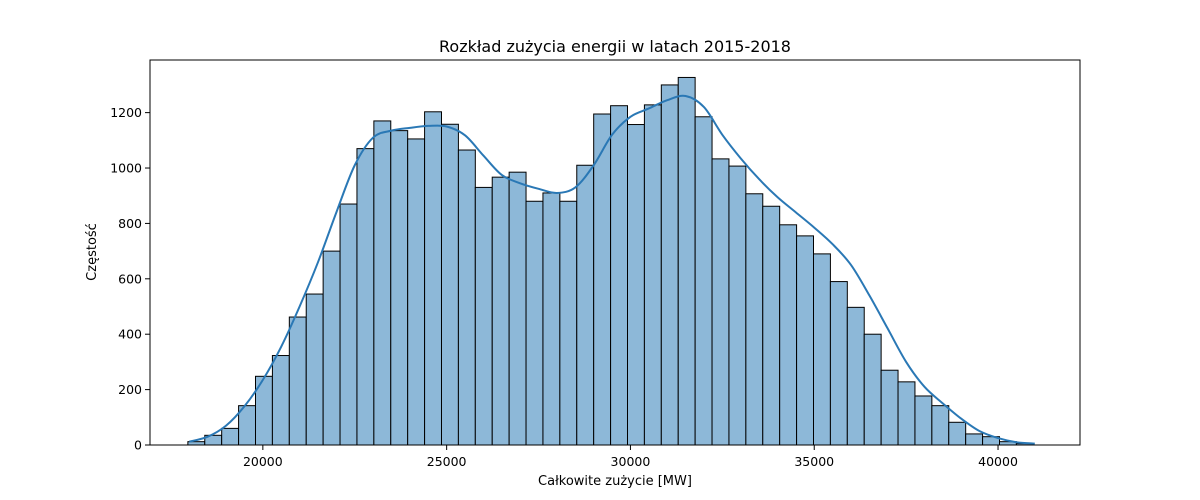 The image size is (1200, 500). Describe the element at coordinates (92, 252) in the screenshot. I see `y-axis-label: Częstość` at that location.